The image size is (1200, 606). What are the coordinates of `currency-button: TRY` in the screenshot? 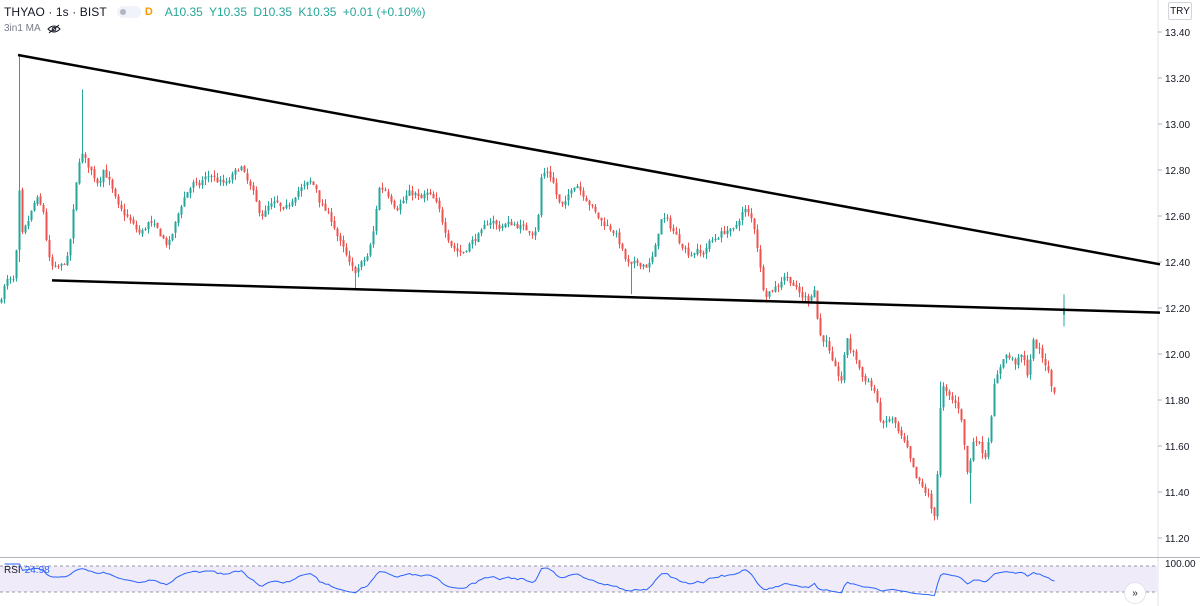 It's located at (1180, 11).